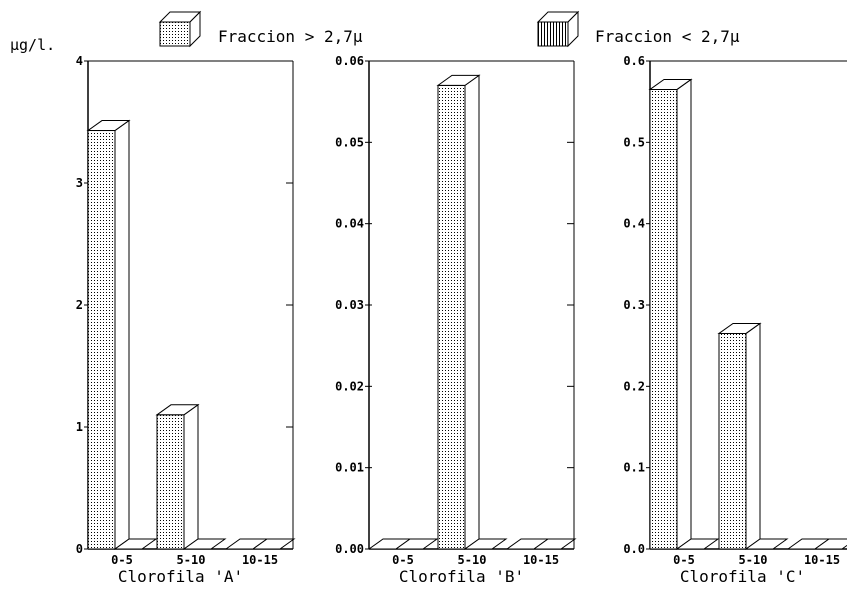 The height and width of the screenshot is (590, 847). What do you see at coordinates (180, 576) in the screenshot?
I see `x-axis-label: Clorofila 'A'` at bounding box center [180, 576].